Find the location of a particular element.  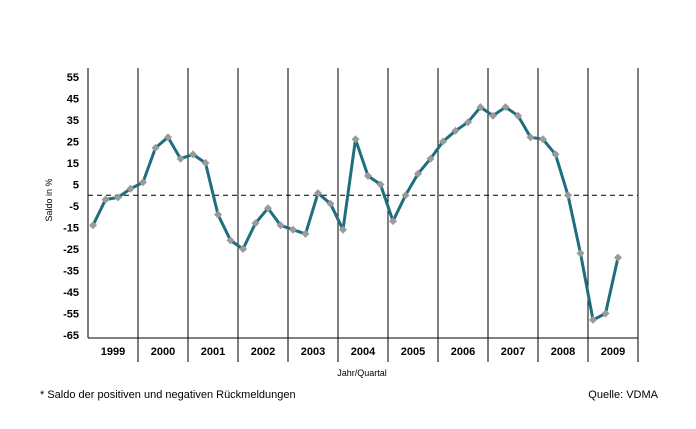

y-tick-label: -15 is located at coordinates (71, 229).